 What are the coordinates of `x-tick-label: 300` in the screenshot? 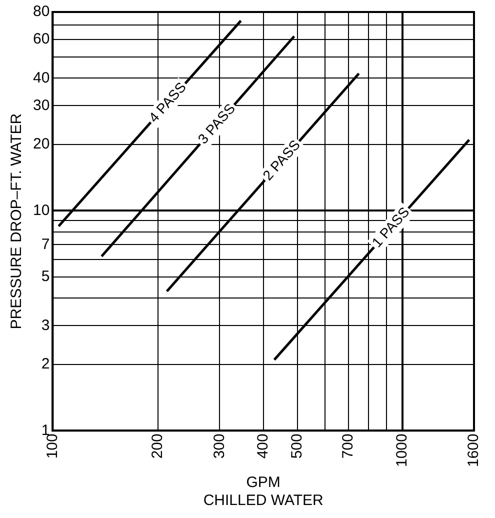 It's located at (219, 446).